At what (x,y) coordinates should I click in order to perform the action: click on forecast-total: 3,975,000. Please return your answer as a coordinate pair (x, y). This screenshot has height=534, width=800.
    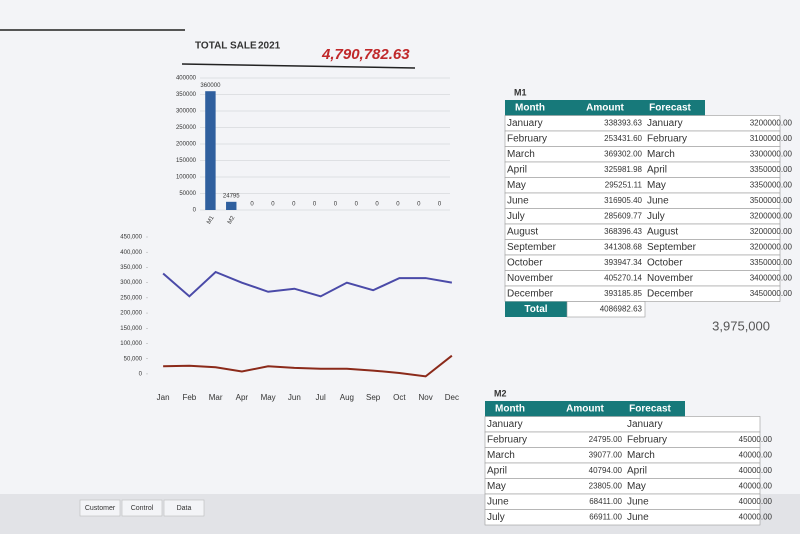
    Looking at the image, I should click on (741, 325).